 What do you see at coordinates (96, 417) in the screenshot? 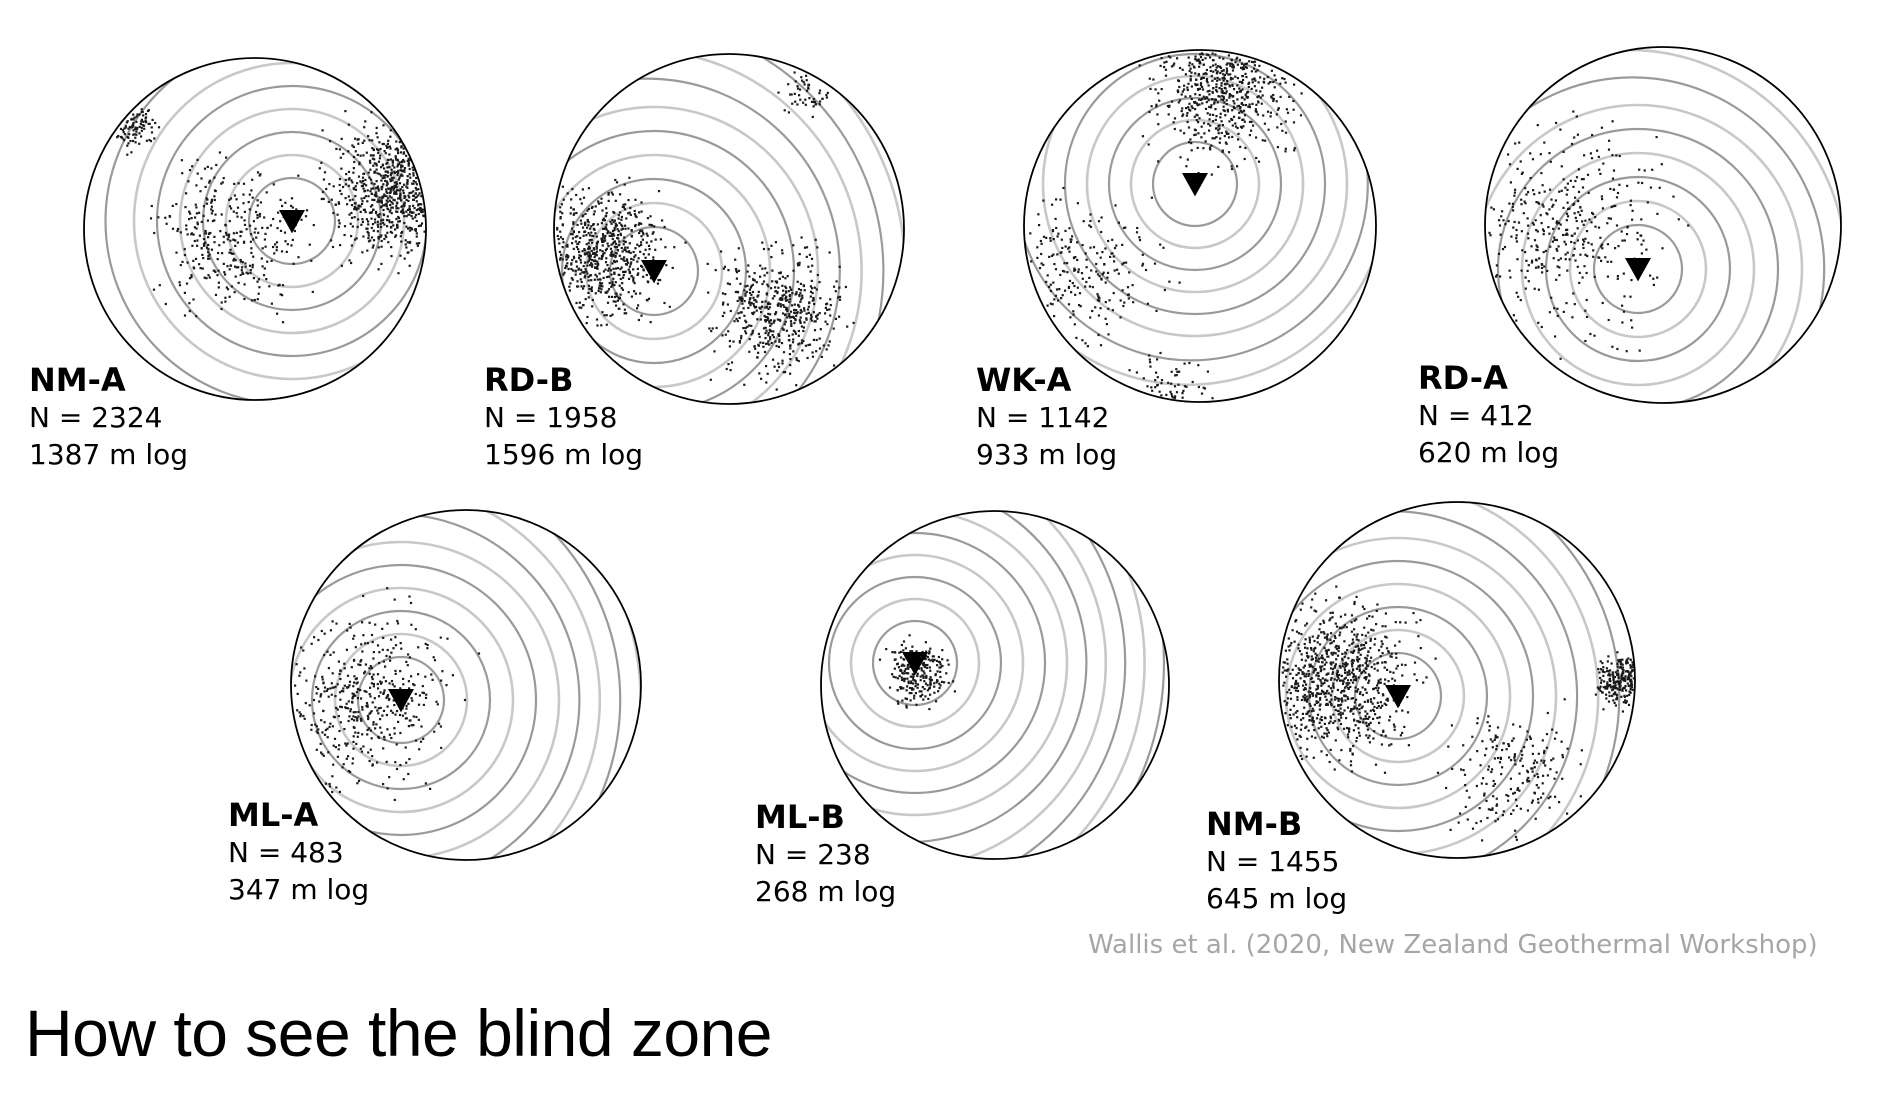
I see `fracture-count: N = 2324` at bounding box center [96, 417].